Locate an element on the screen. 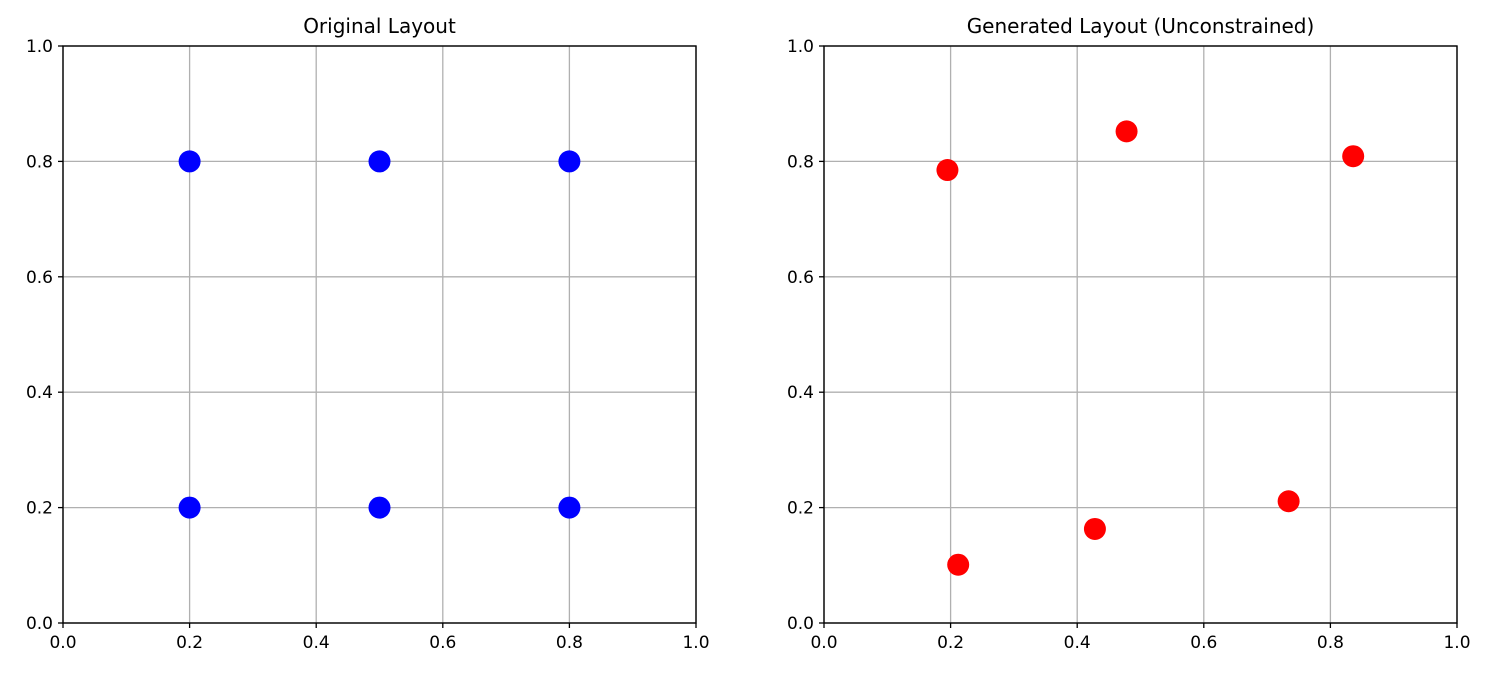  x-tick-label-original: 0.2 is located at coordinates (189, 643).